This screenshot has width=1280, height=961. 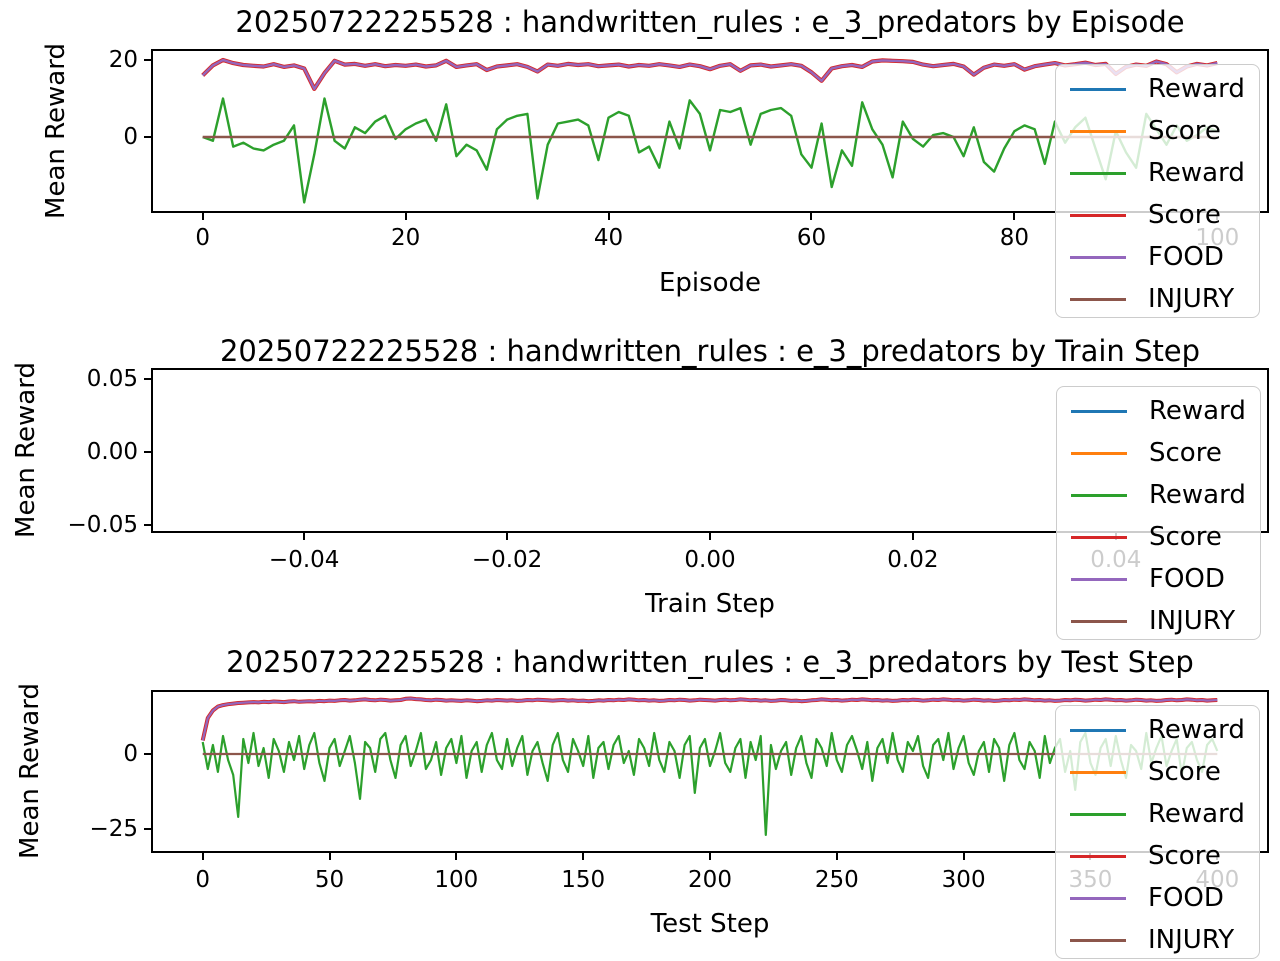 I want to click on x-axis-label: Episode, so click(x=710, y=283).